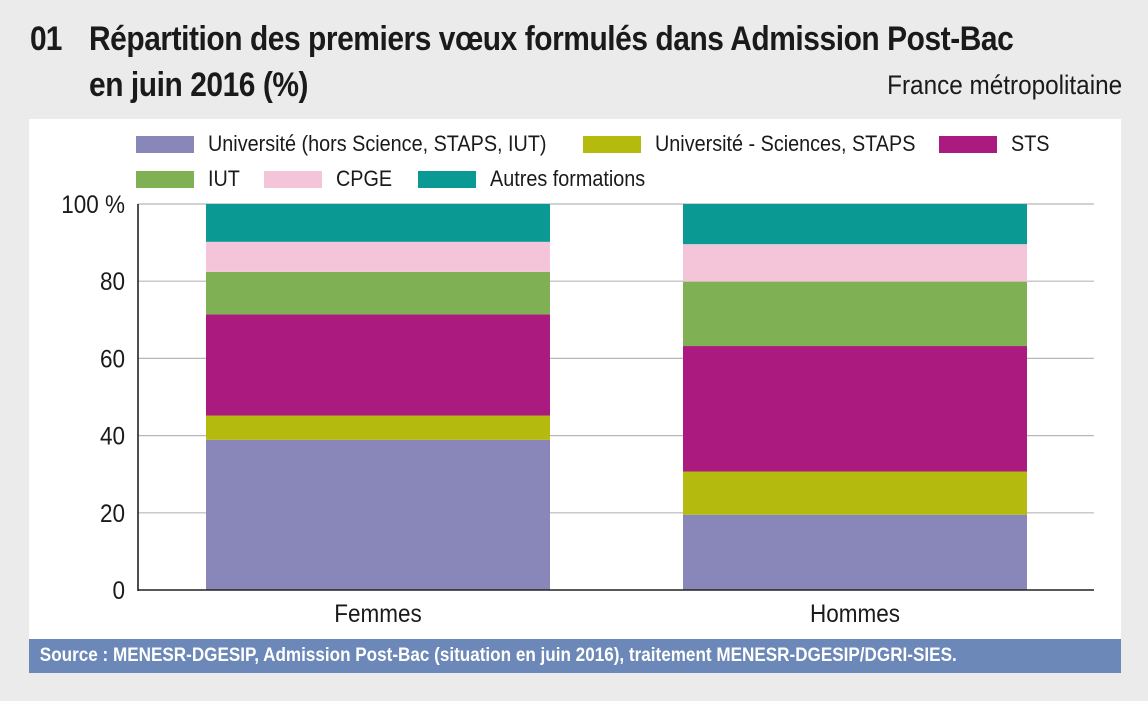 Image resolution: width=1148 pixels, height=701 pixels. I want to click on region-label: France métropolitaine, so click(1004, 85).